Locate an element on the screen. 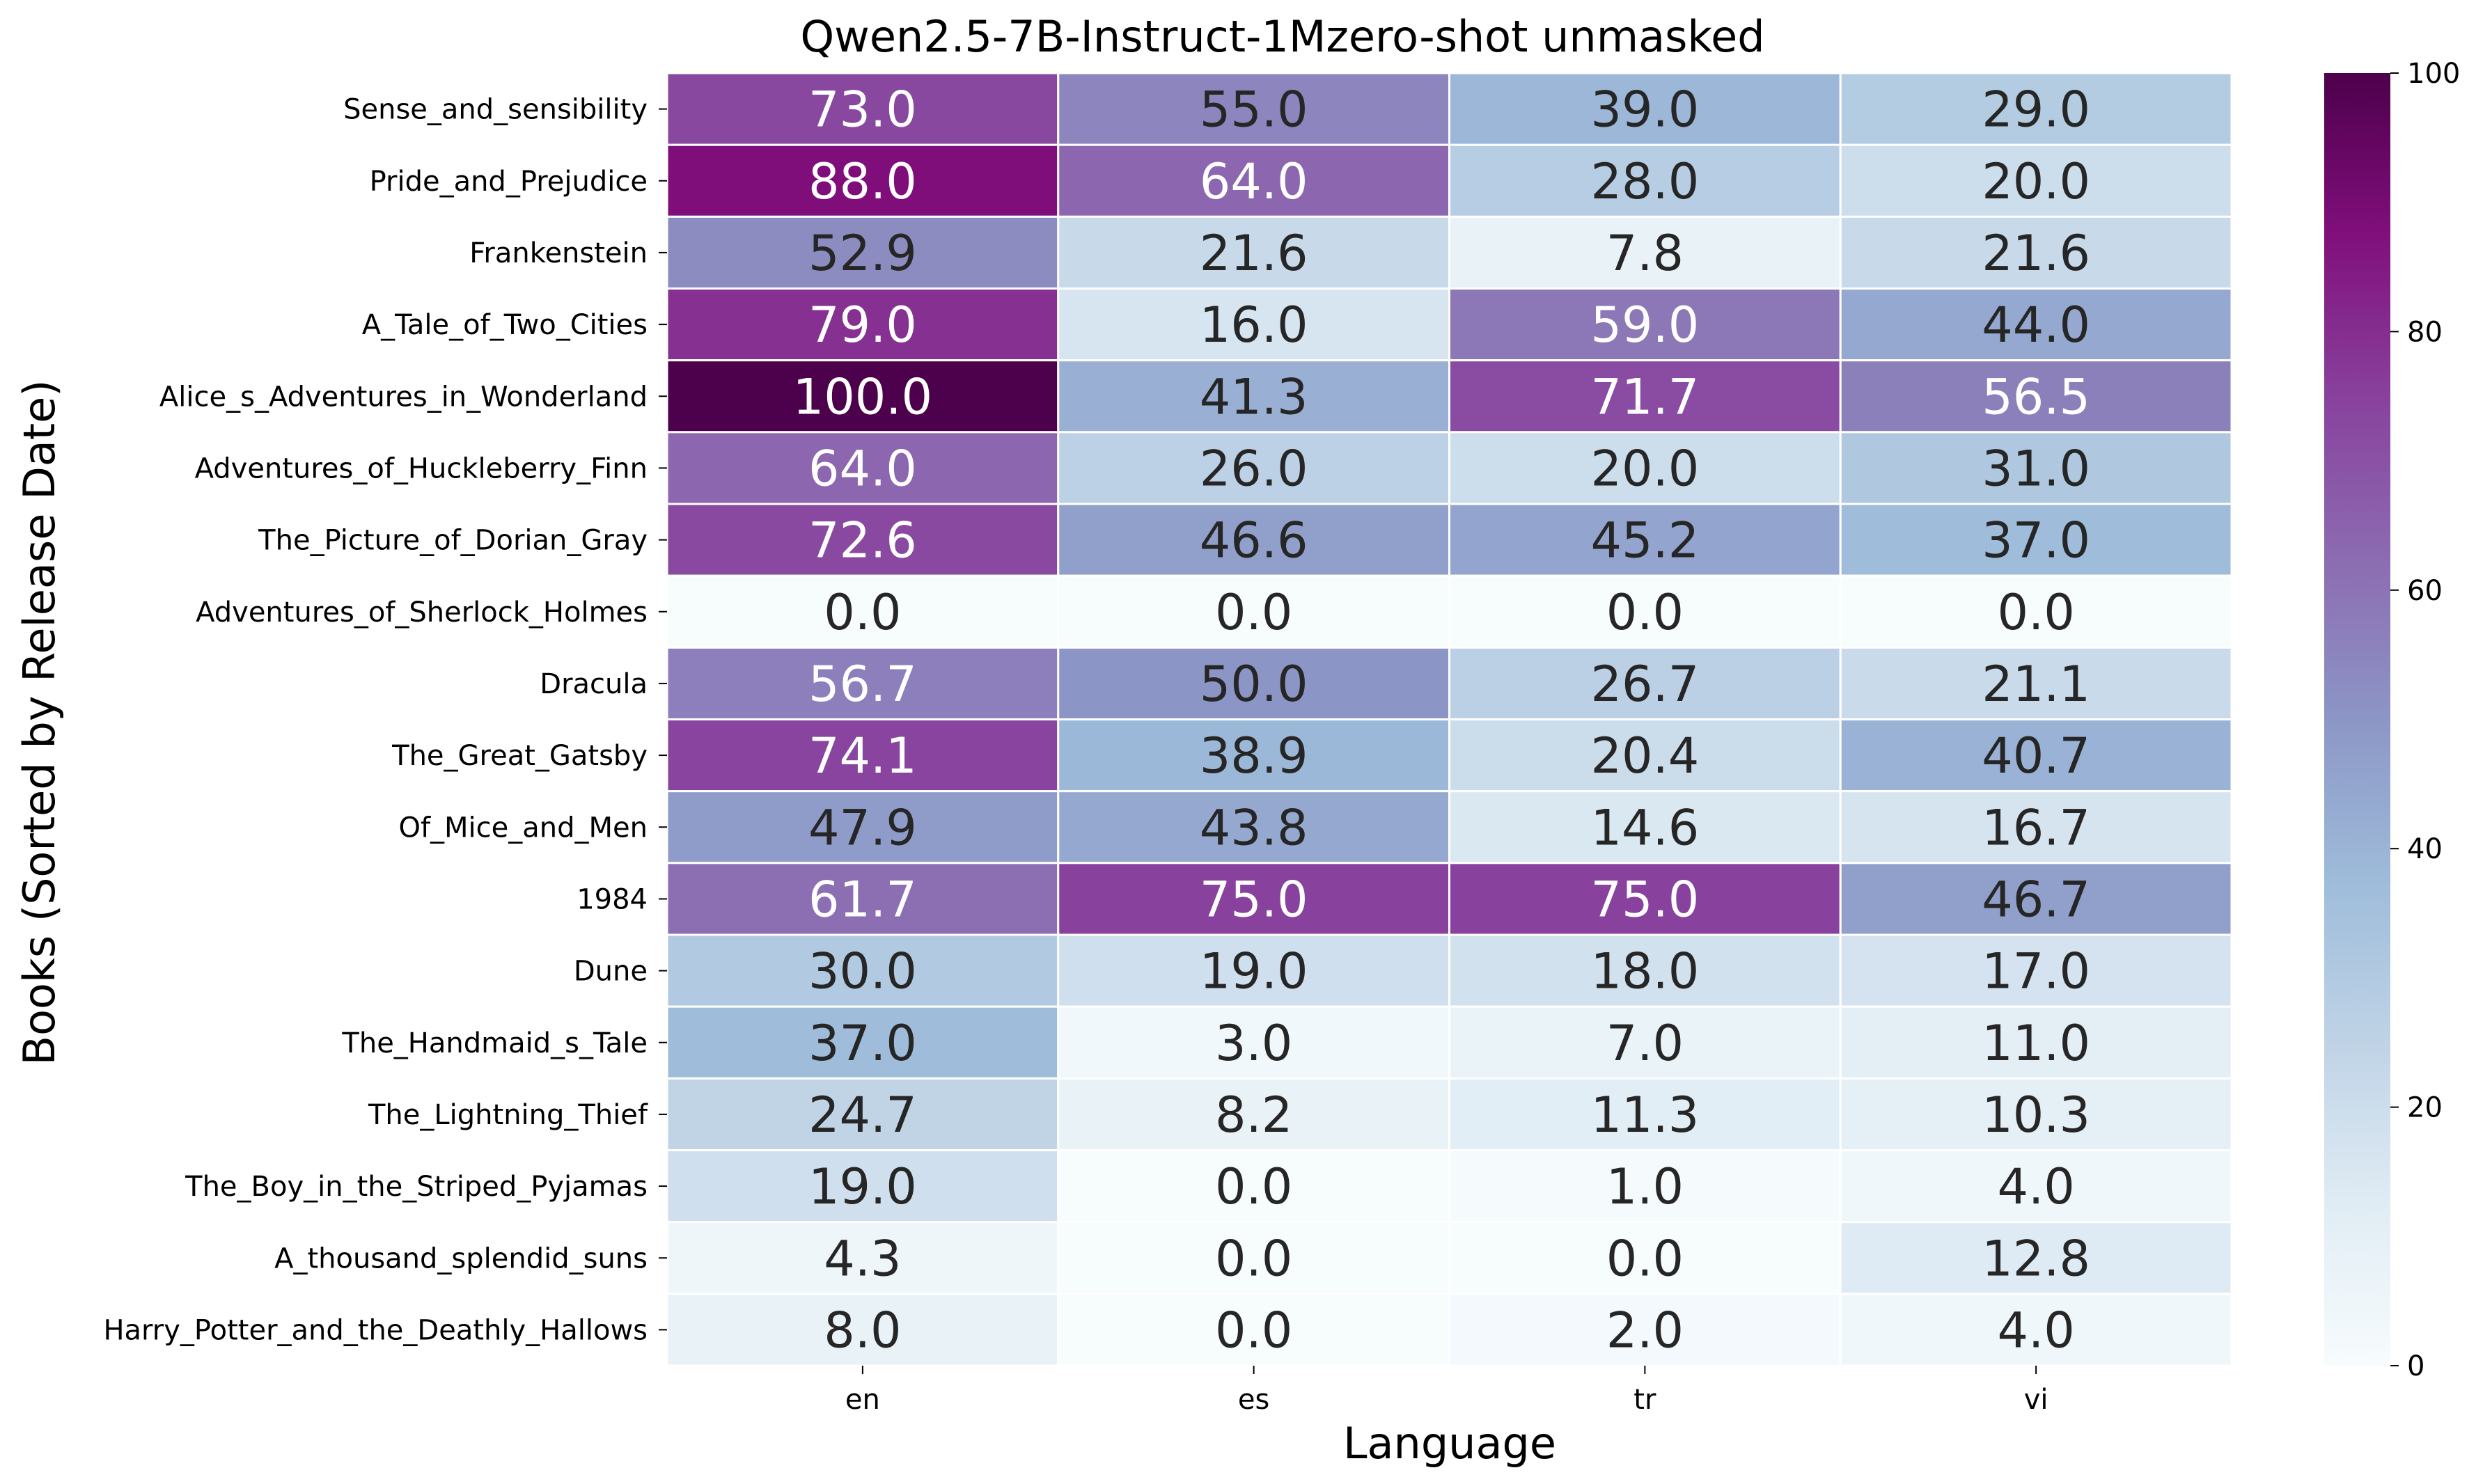  chart-title: Qwen2.5-7B-Instruct-1Mzero-shot unmasked is located at coordinates (1282, 36).